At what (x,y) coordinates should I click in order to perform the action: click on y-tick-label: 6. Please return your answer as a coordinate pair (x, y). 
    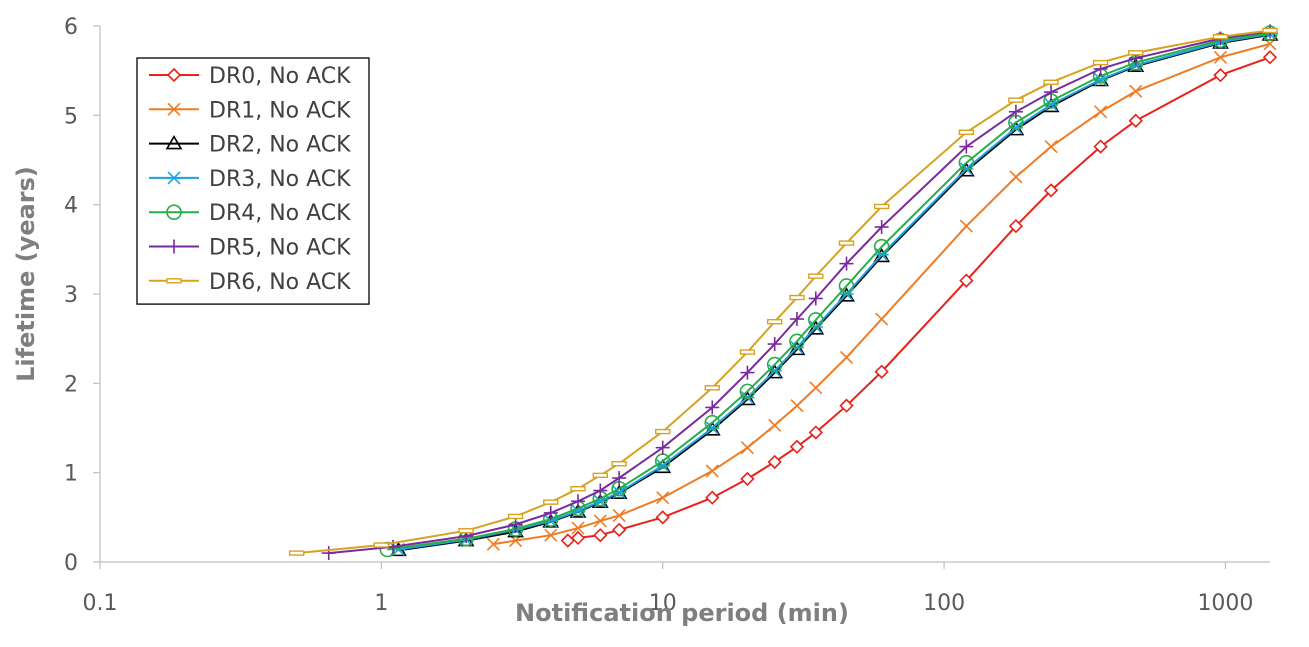
    Looking at the image, I should click on (71, 27).